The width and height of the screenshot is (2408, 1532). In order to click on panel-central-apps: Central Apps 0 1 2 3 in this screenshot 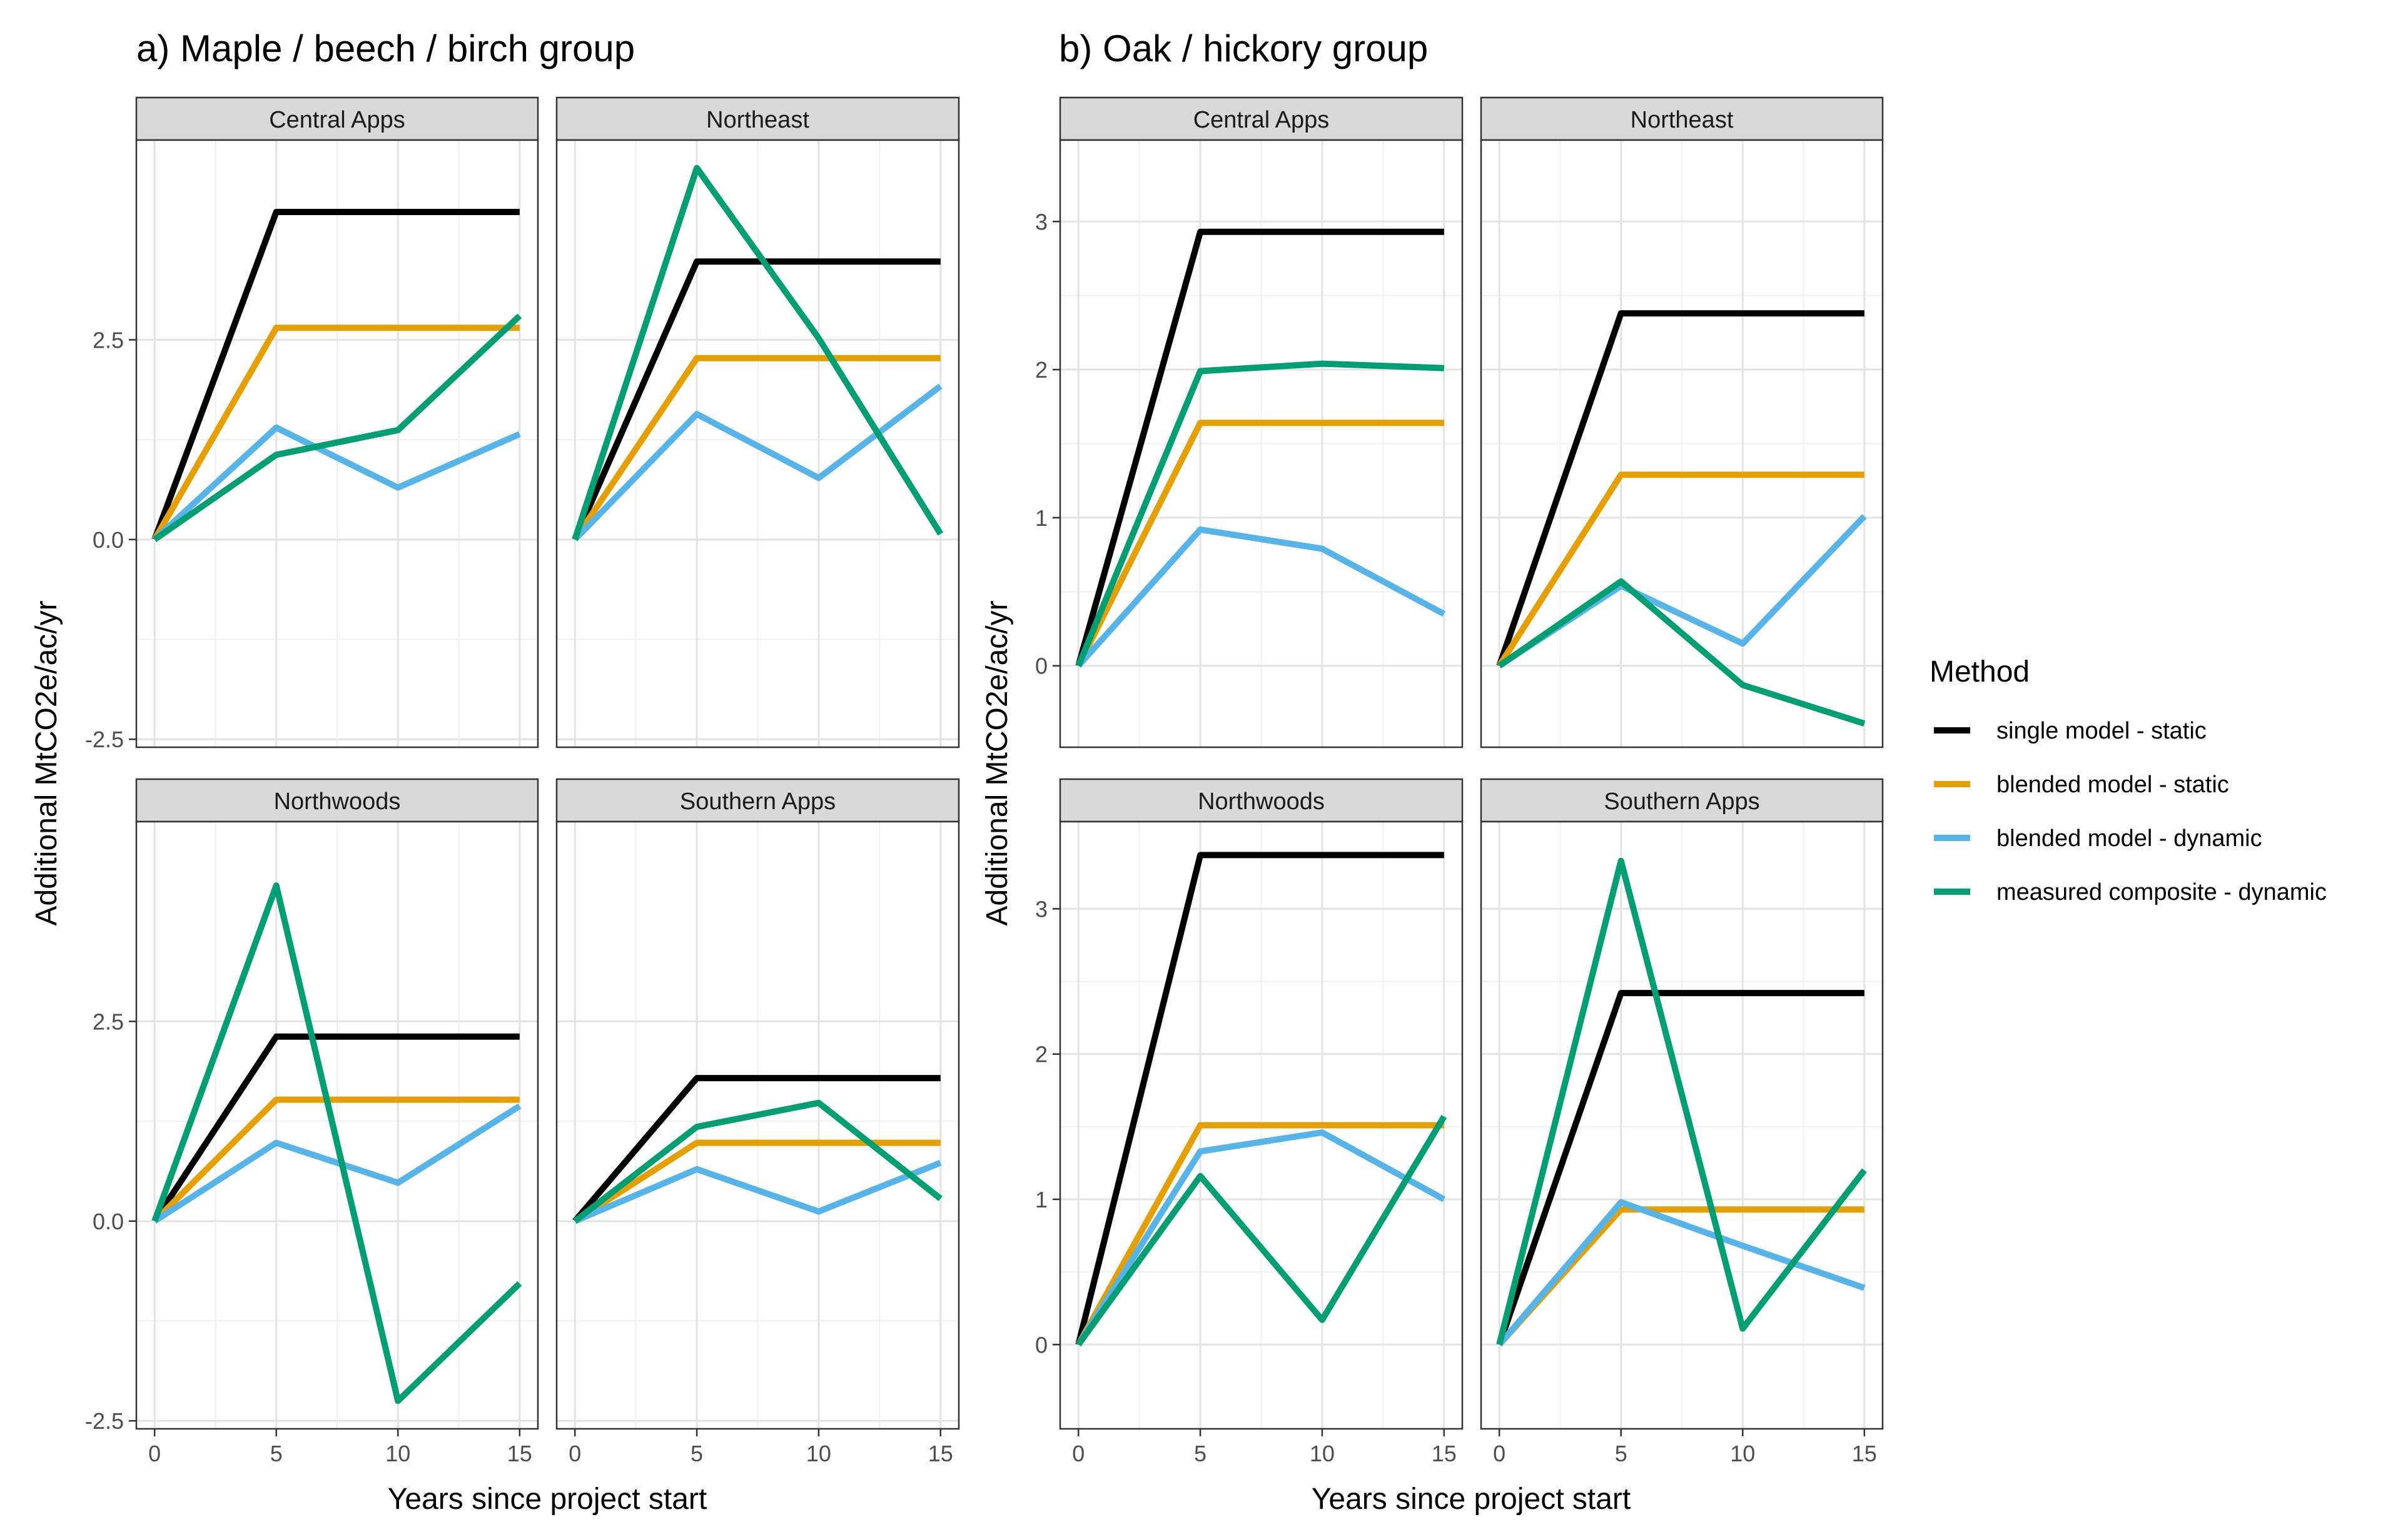, I will do `click(1249, 422)`.